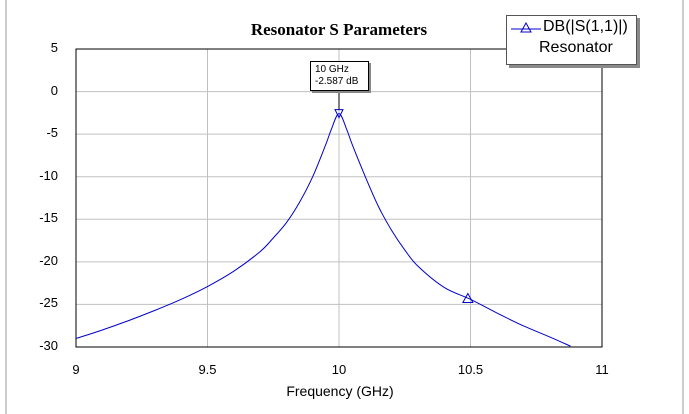  What do you see at coordinates (207, 369) in the screenshot?
I see `x-tick-label: 9.5` at bounding box center [207, 369].